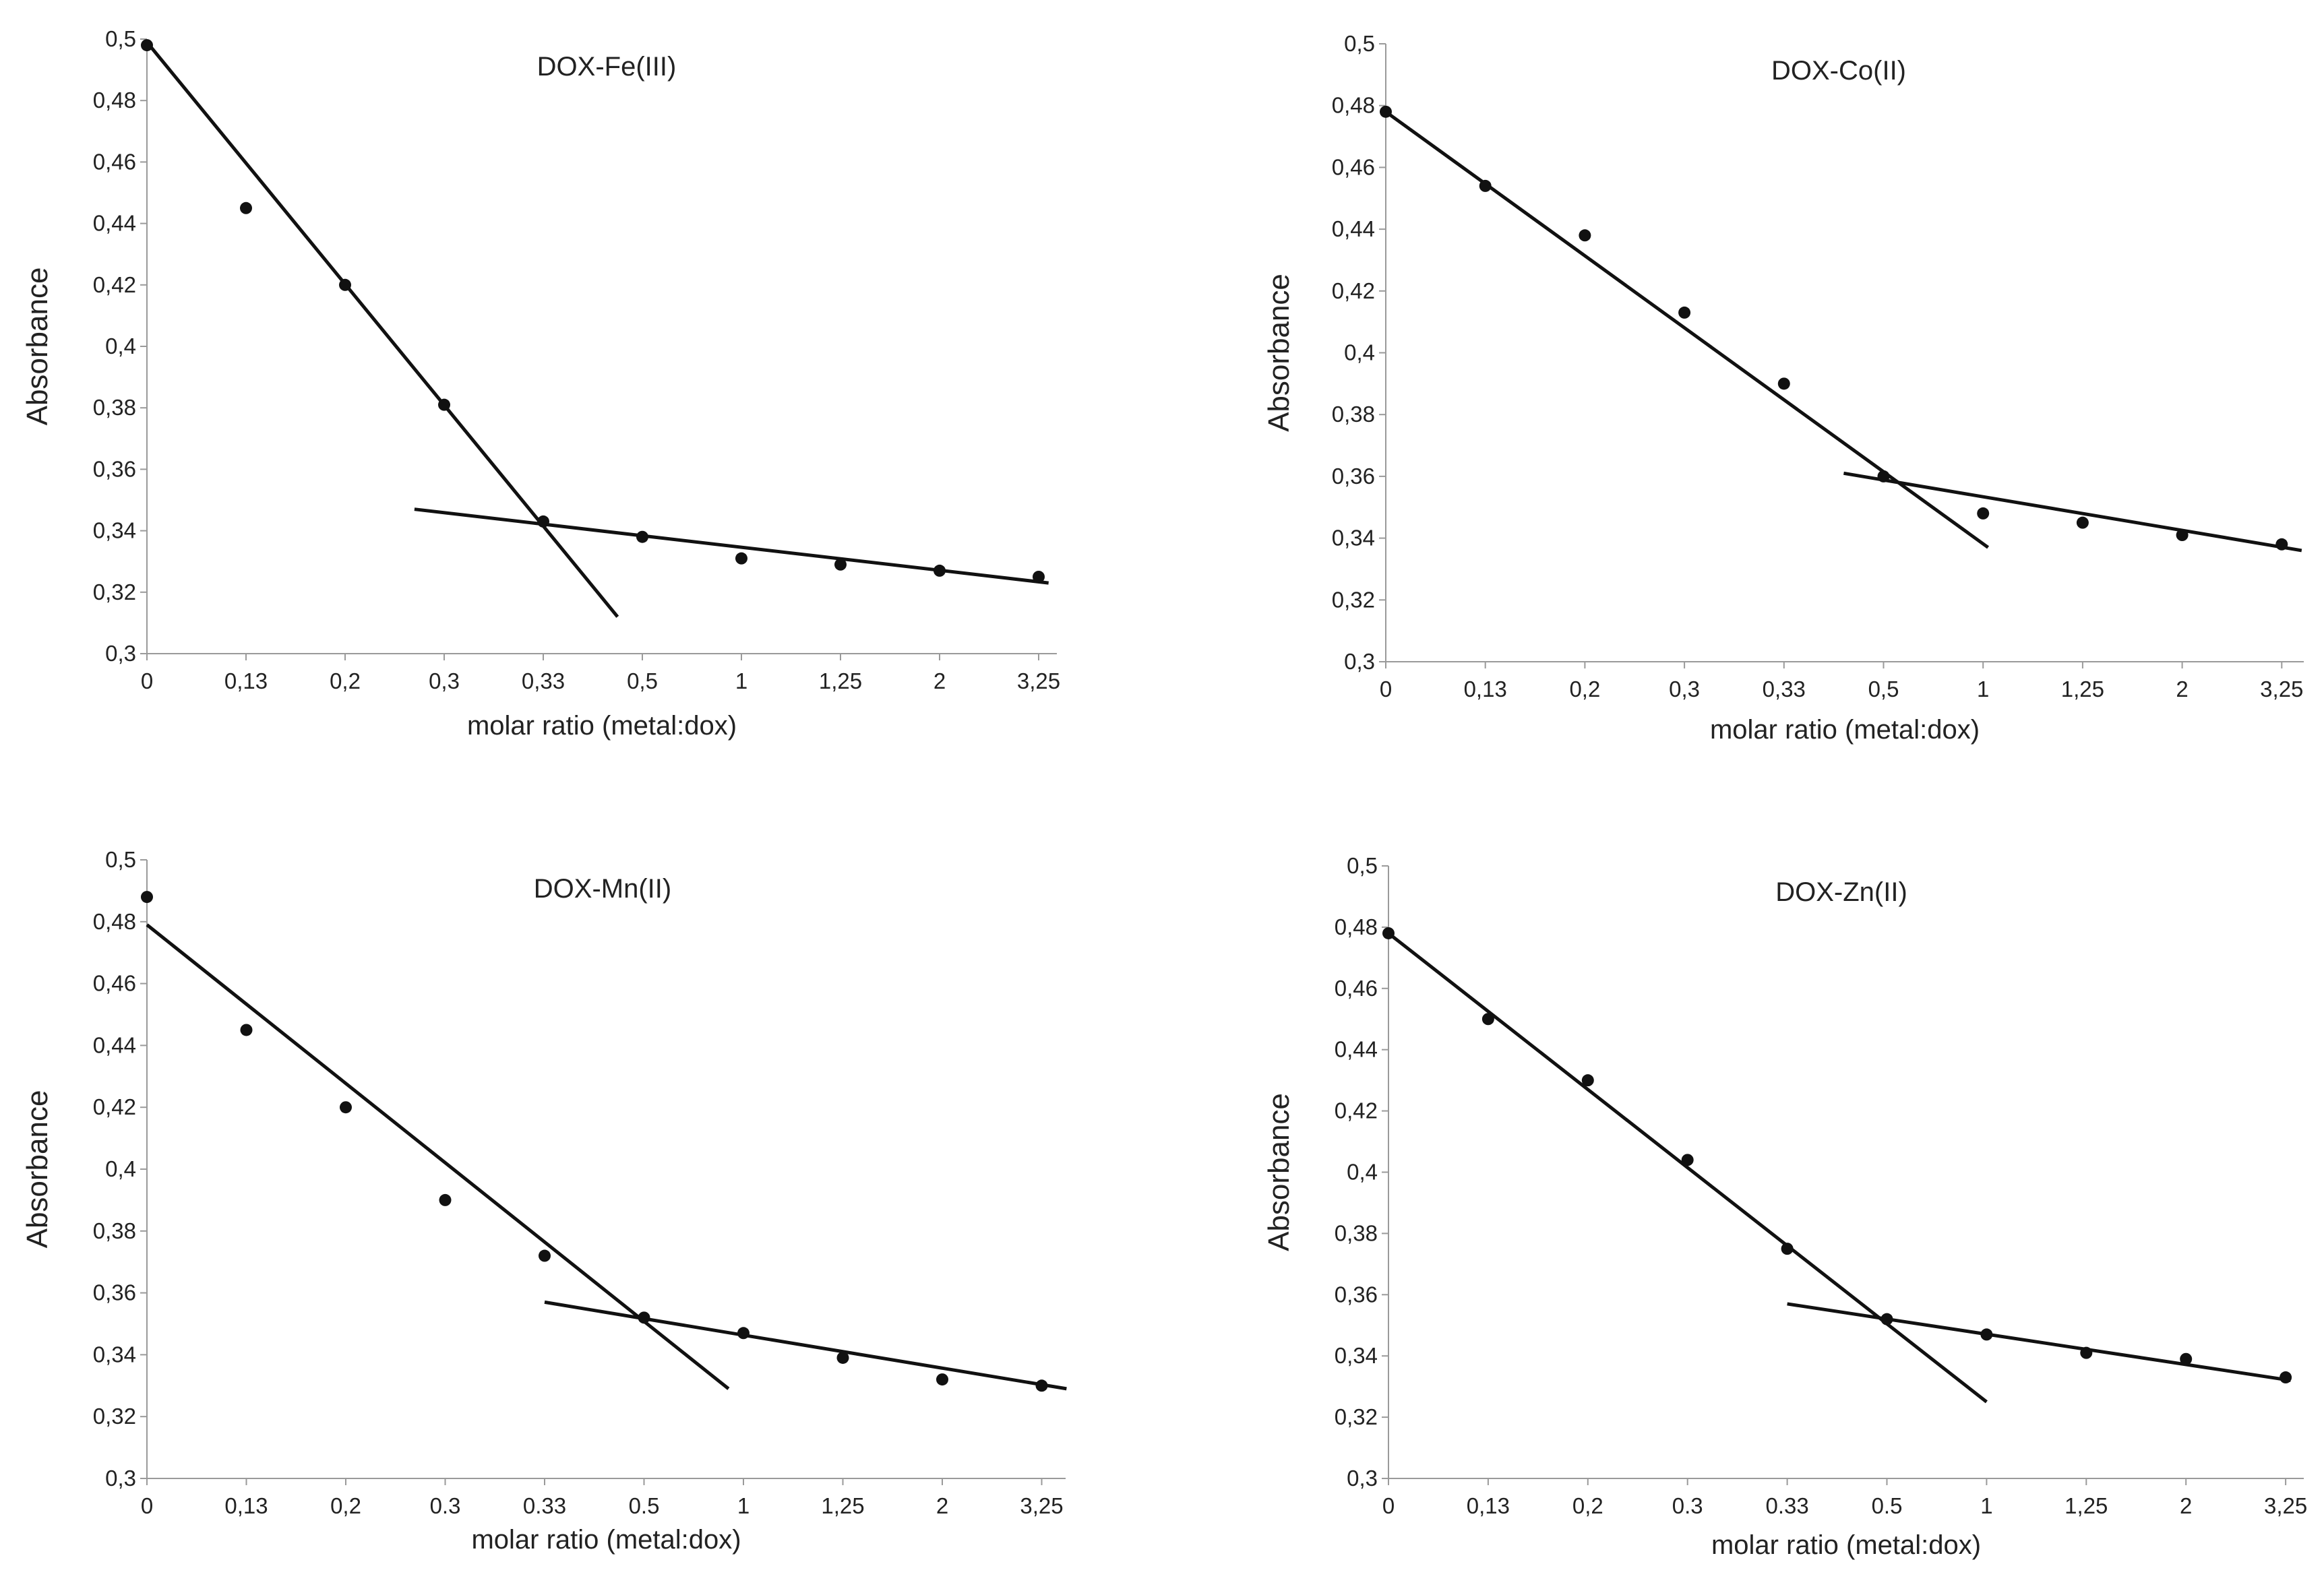 The image size is (2324, 1593). Describe the element at coordinates (346, 680) in the screenshot. I see `x-tick-label: 0,2` at that location.